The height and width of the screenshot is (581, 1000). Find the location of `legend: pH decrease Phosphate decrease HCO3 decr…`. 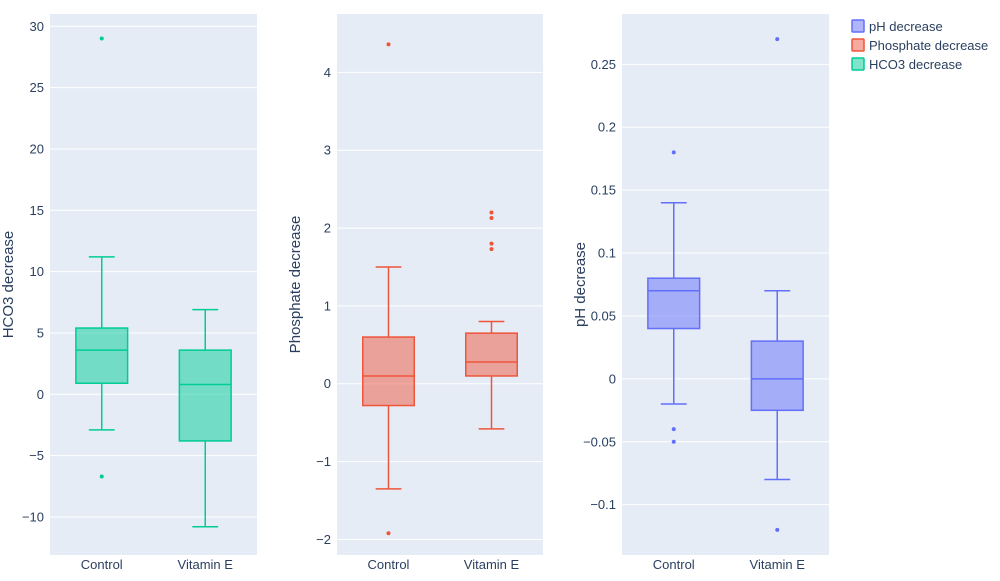

legend: pH decrease Phosphate decrease HCO3 decr… is located at coordinates (919, 45).